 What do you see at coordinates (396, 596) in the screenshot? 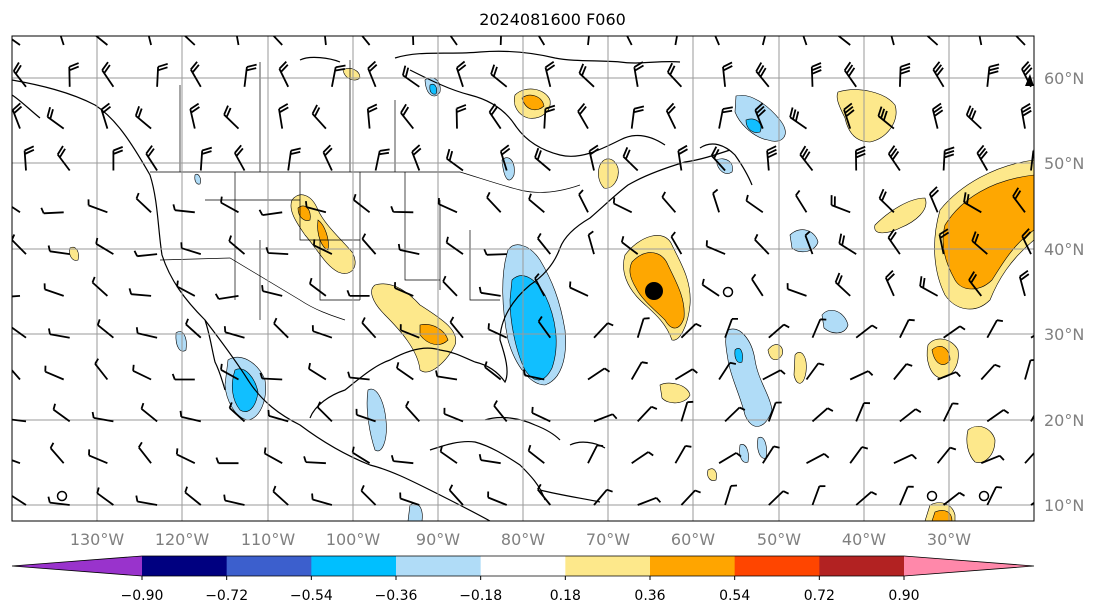
I see `colorbar-tick-label: −0.36` at bounding box center [396, 596].